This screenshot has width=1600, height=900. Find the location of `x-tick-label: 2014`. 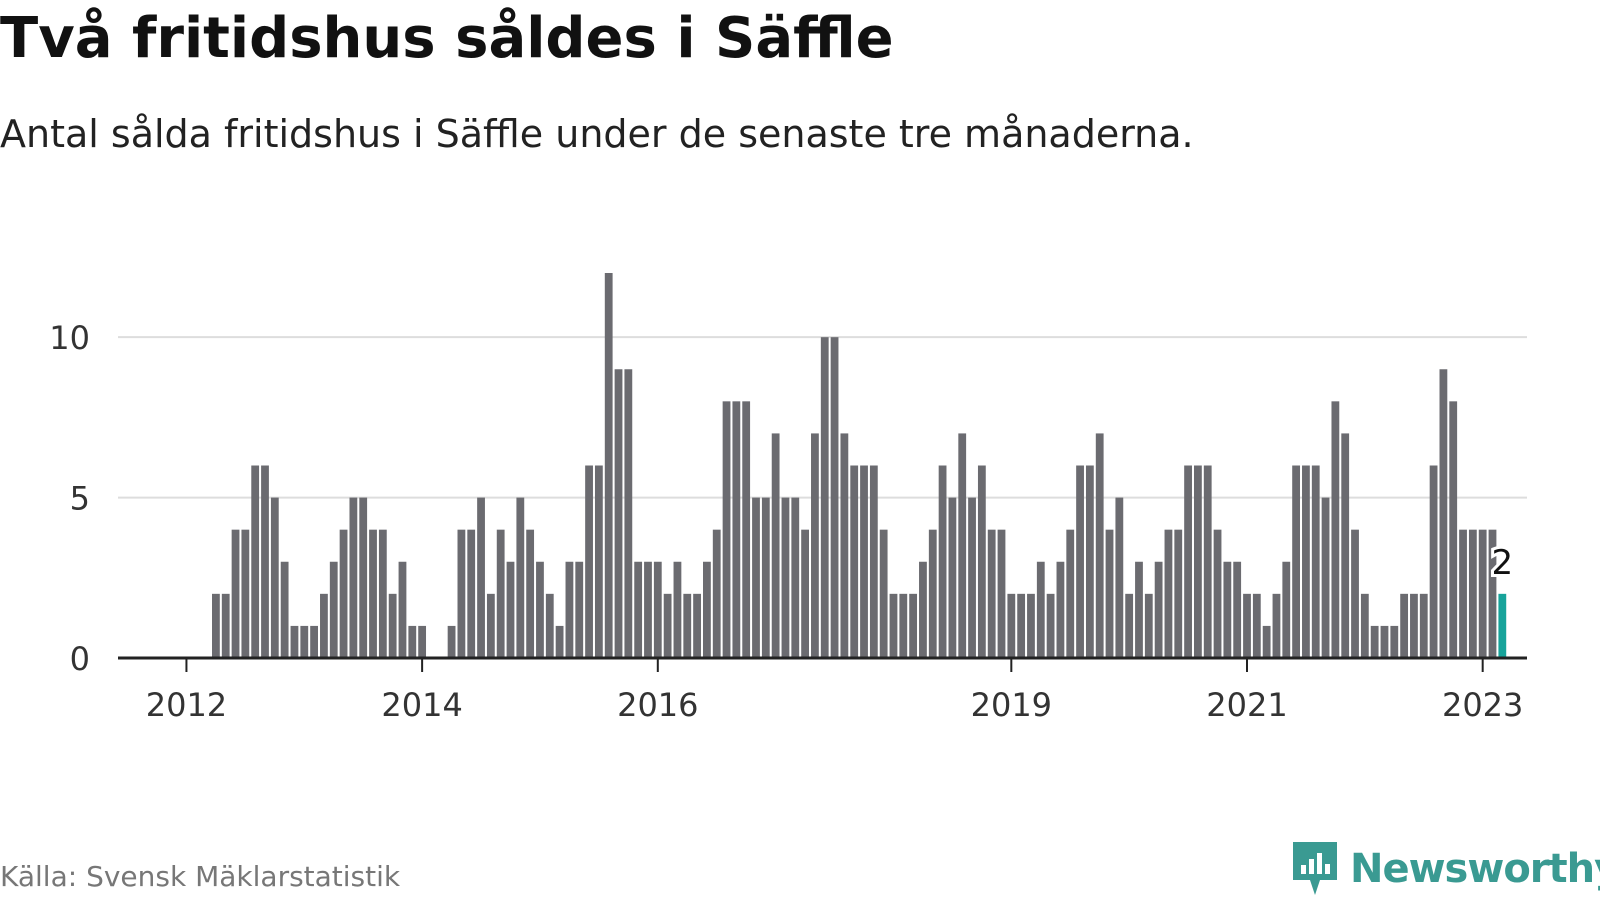

x-tick-label: 2014 is located at coordinates (421, 705).